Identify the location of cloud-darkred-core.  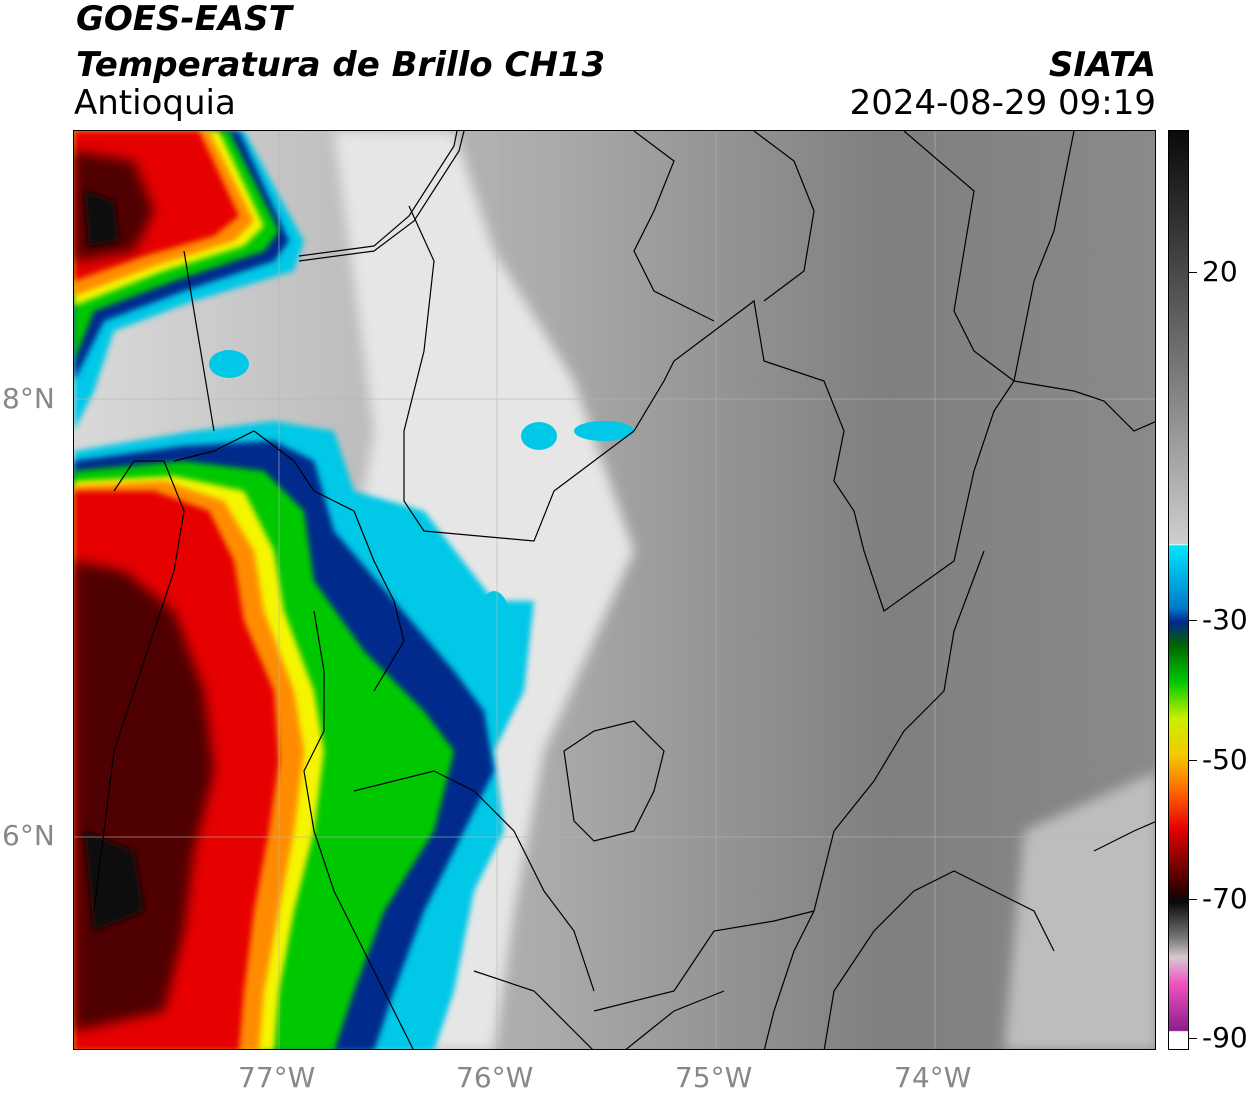
(144, 591).